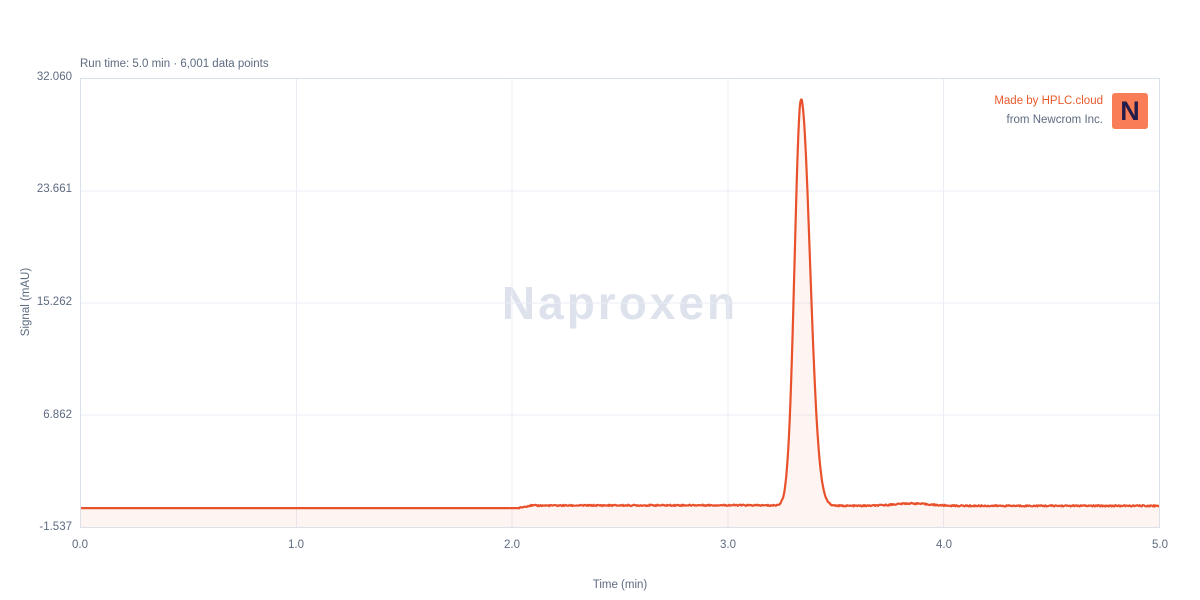 This screenshot has height=600, width=1200. I want to click on made-by-hplc-cloud-link: Made by HPLC.cloud, so click(1048, 101).